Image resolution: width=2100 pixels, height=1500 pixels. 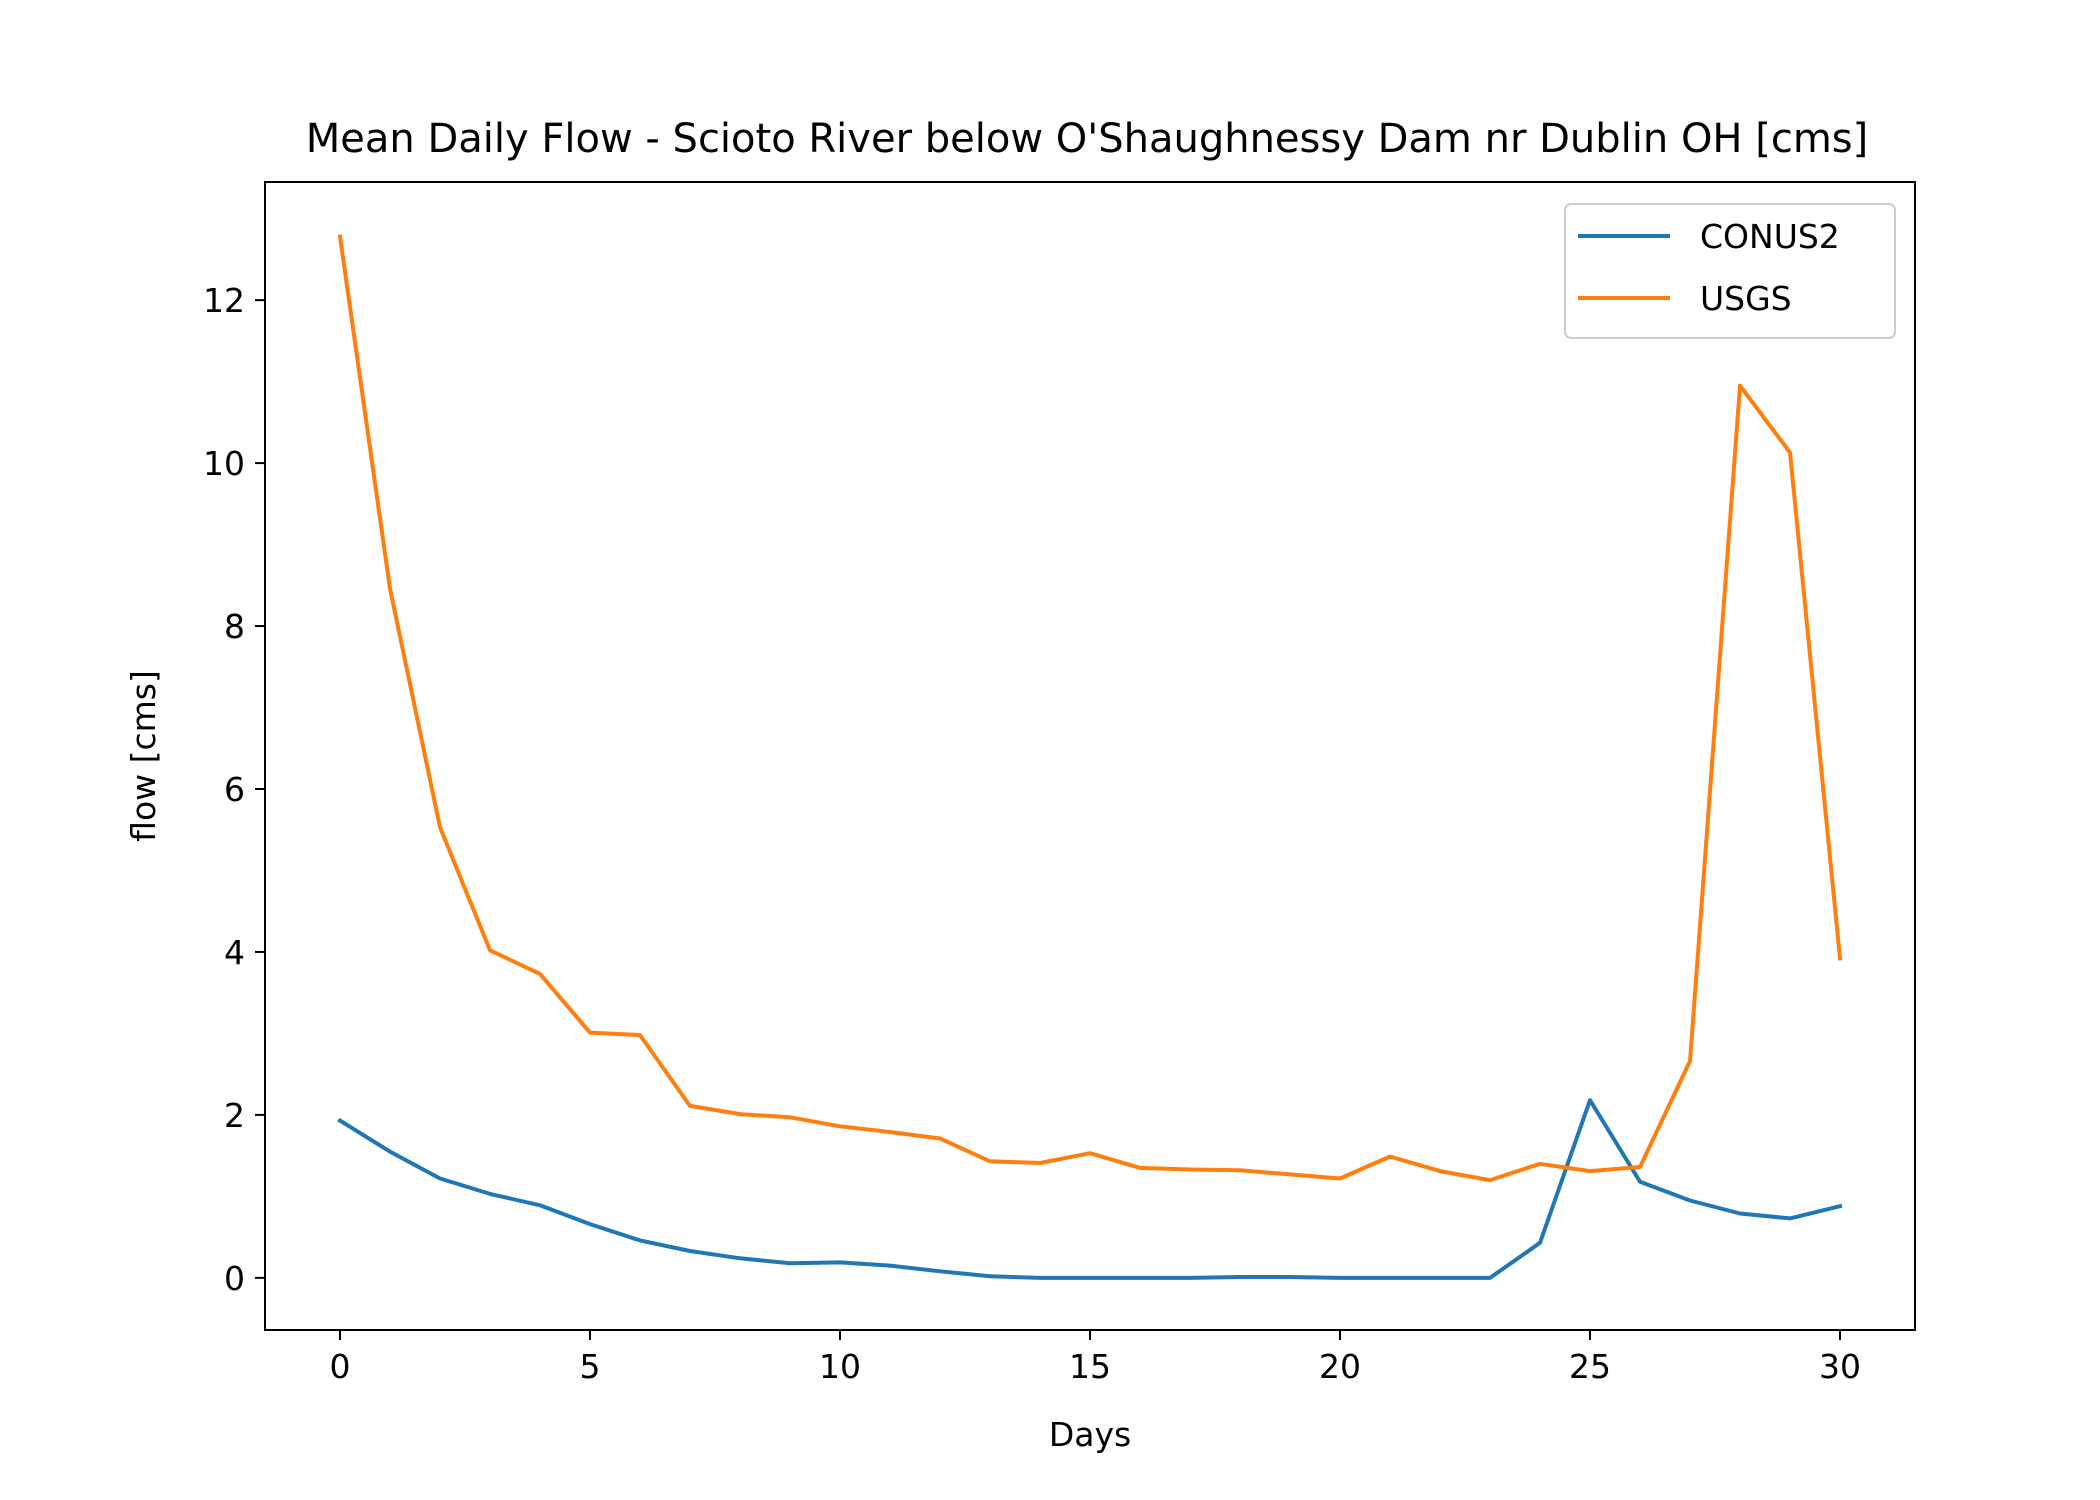 I want to click on x-tick-label-0: 0, so click(x=340, y=1366).